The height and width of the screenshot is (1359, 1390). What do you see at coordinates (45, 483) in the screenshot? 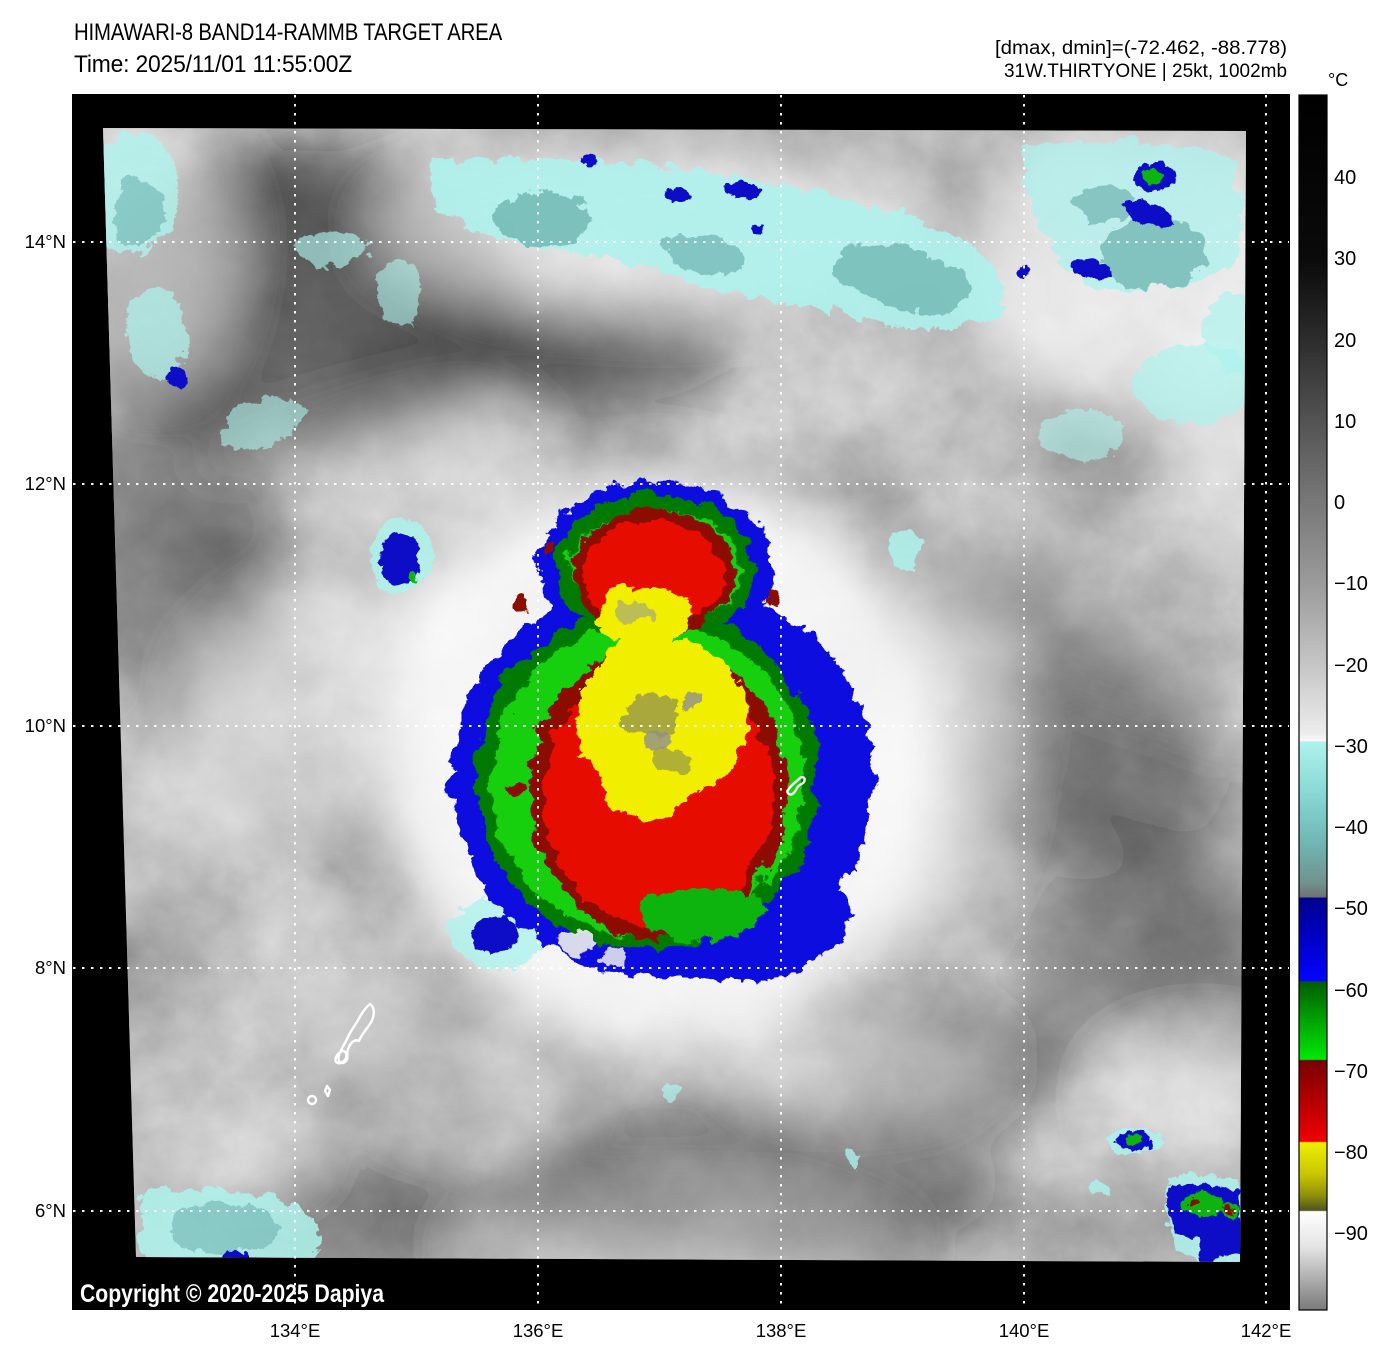
I see `lat-tick-label: 12°N` at bounding box center [45, 483].